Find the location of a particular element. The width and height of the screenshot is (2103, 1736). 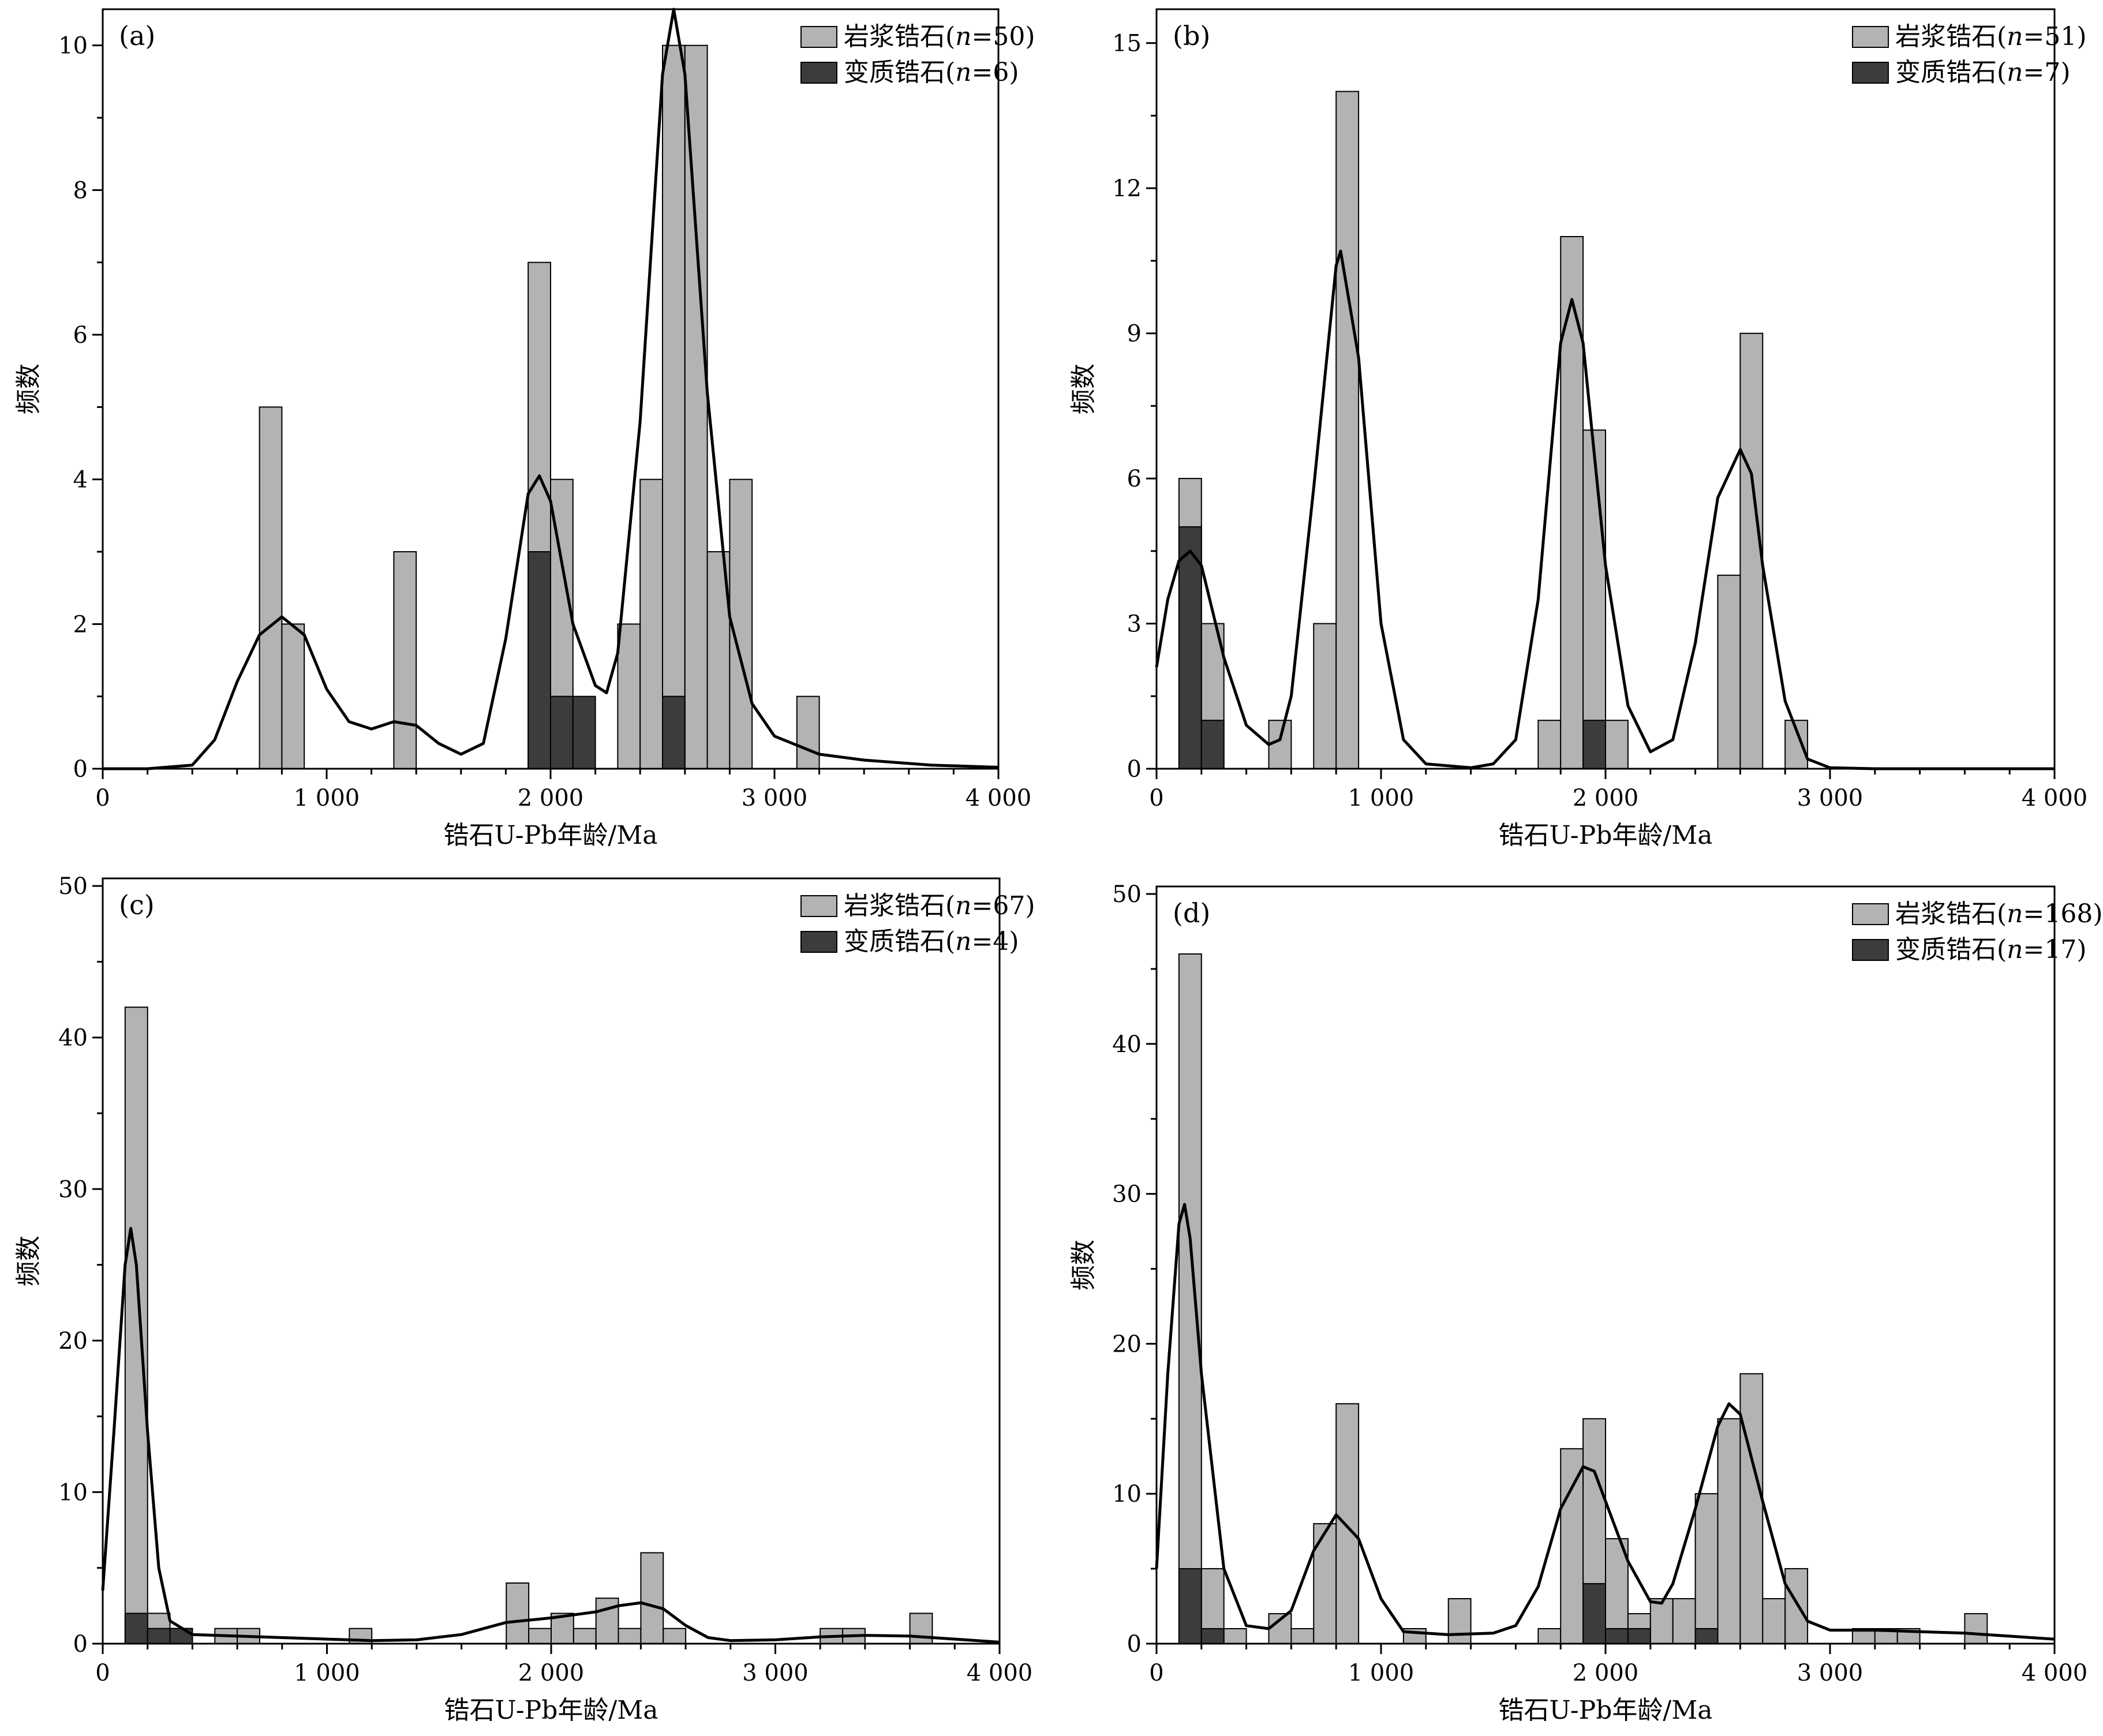

y-tick-label: 30 is located at coordinates (1127, 1195).